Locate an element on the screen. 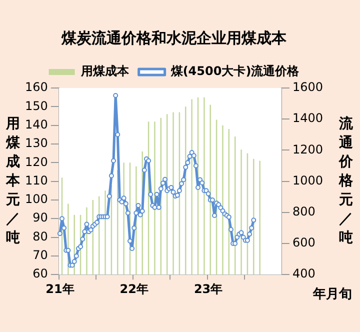 Image resolution: width=360 pixels, height=332 pixels. legend-label: 用煤成本 is located at coordinates (105, 71).